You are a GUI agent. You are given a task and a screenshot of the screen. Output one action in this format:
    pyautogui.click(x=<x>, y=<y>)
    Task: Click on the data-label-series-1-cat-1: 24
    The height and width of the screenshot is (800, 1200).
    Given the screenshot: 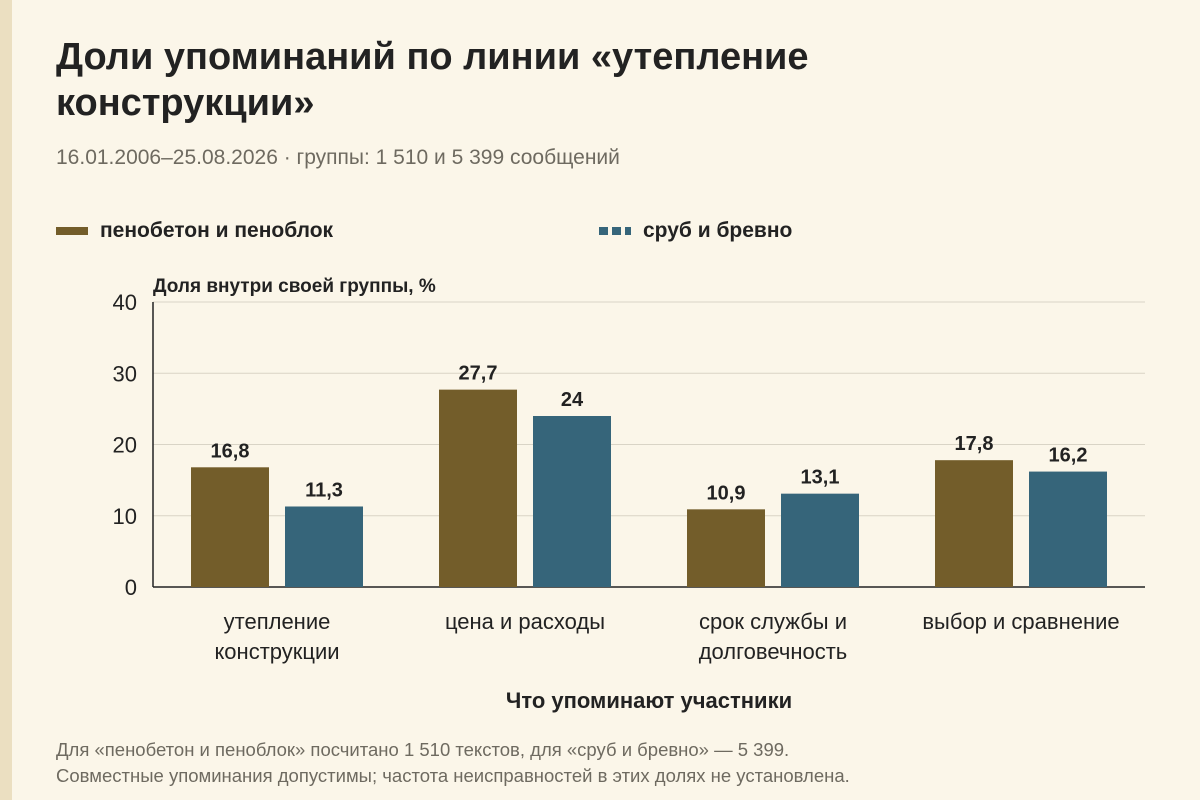 What is the action you would take?
    pyautogui.click(x=572, y=400)
    